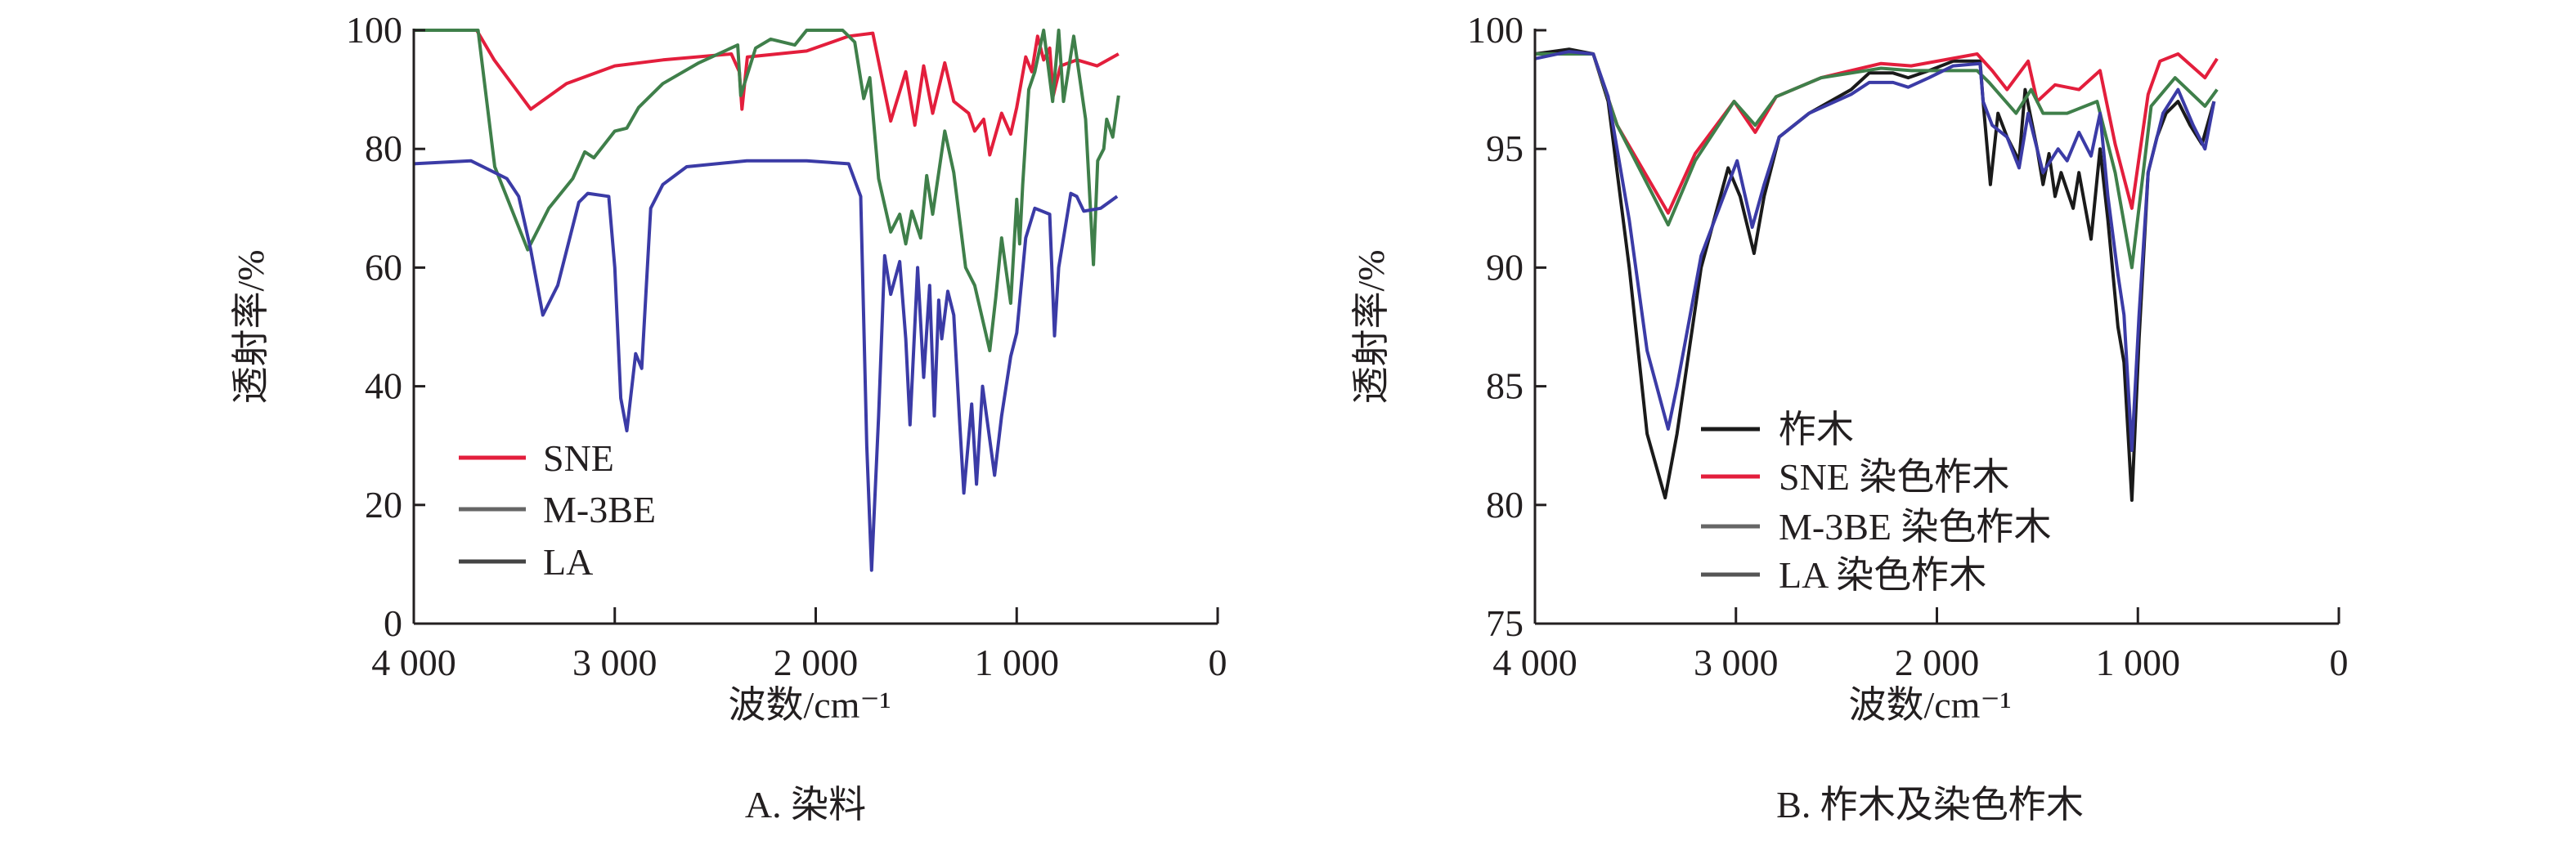 The width and height of the screenshot is (2576, 859). I want to click on legend-label: SNE, so click(579, 458).